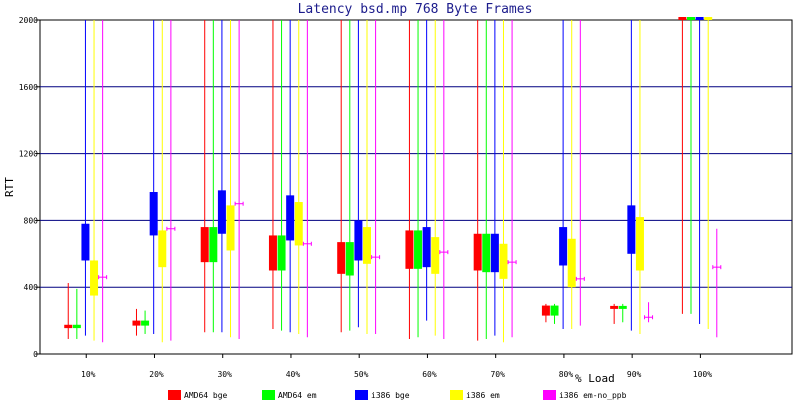 The image size is (800, 400). What do you see at coordinates (497, 374) in the screenshot?
I see `x-tick-label: 70%` at bounding box center [497, 374].